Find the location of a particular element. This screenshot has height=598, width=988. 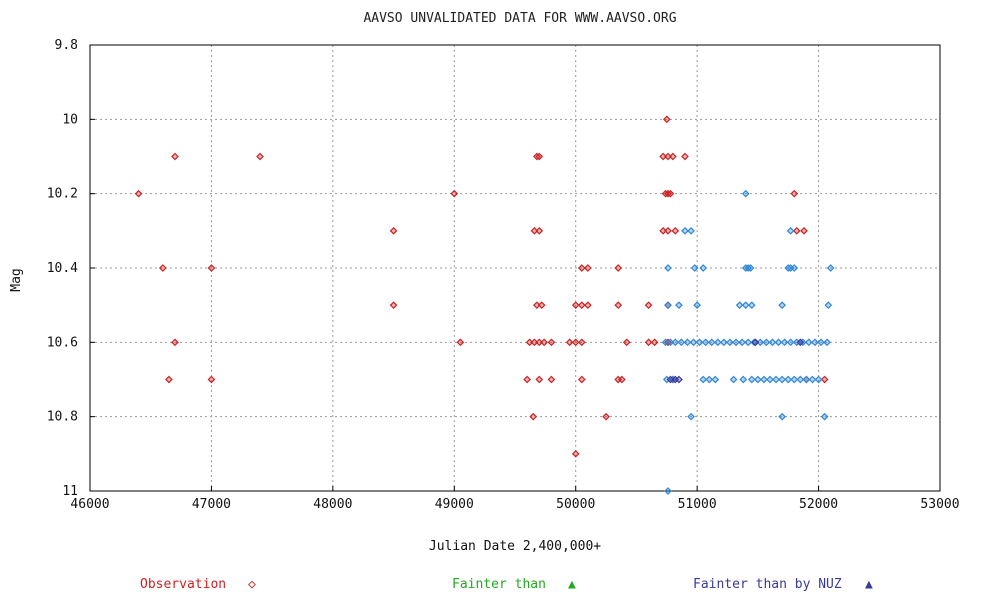

x-axis-label: Julian Date 2,400,000+ is located at coordinates (515, 546).